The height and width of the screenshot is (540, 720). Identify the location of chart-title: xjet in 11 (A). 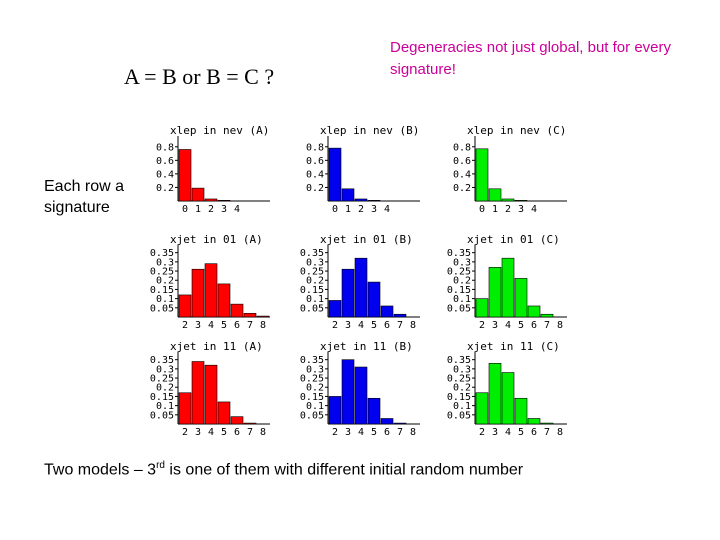
(216, 346).